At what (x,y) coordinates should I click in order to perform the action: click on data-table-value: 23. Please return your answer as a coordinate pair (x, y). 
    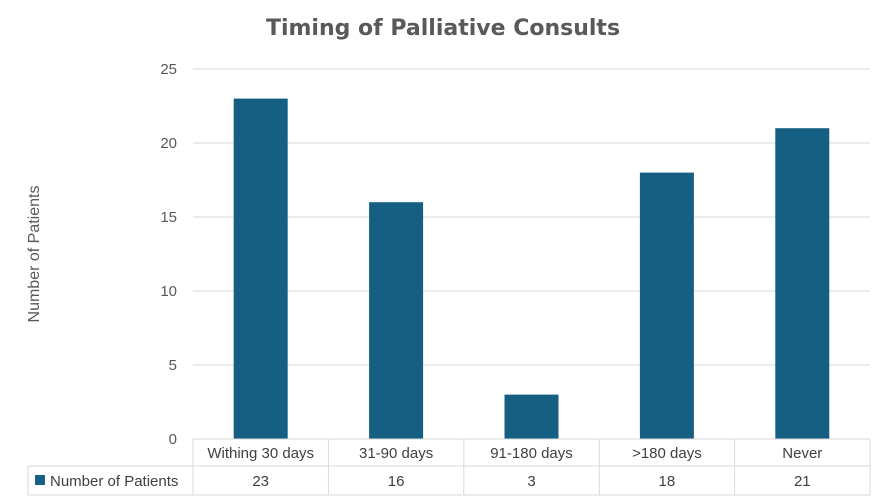
    Looking at the image, I should click on (260, 481).